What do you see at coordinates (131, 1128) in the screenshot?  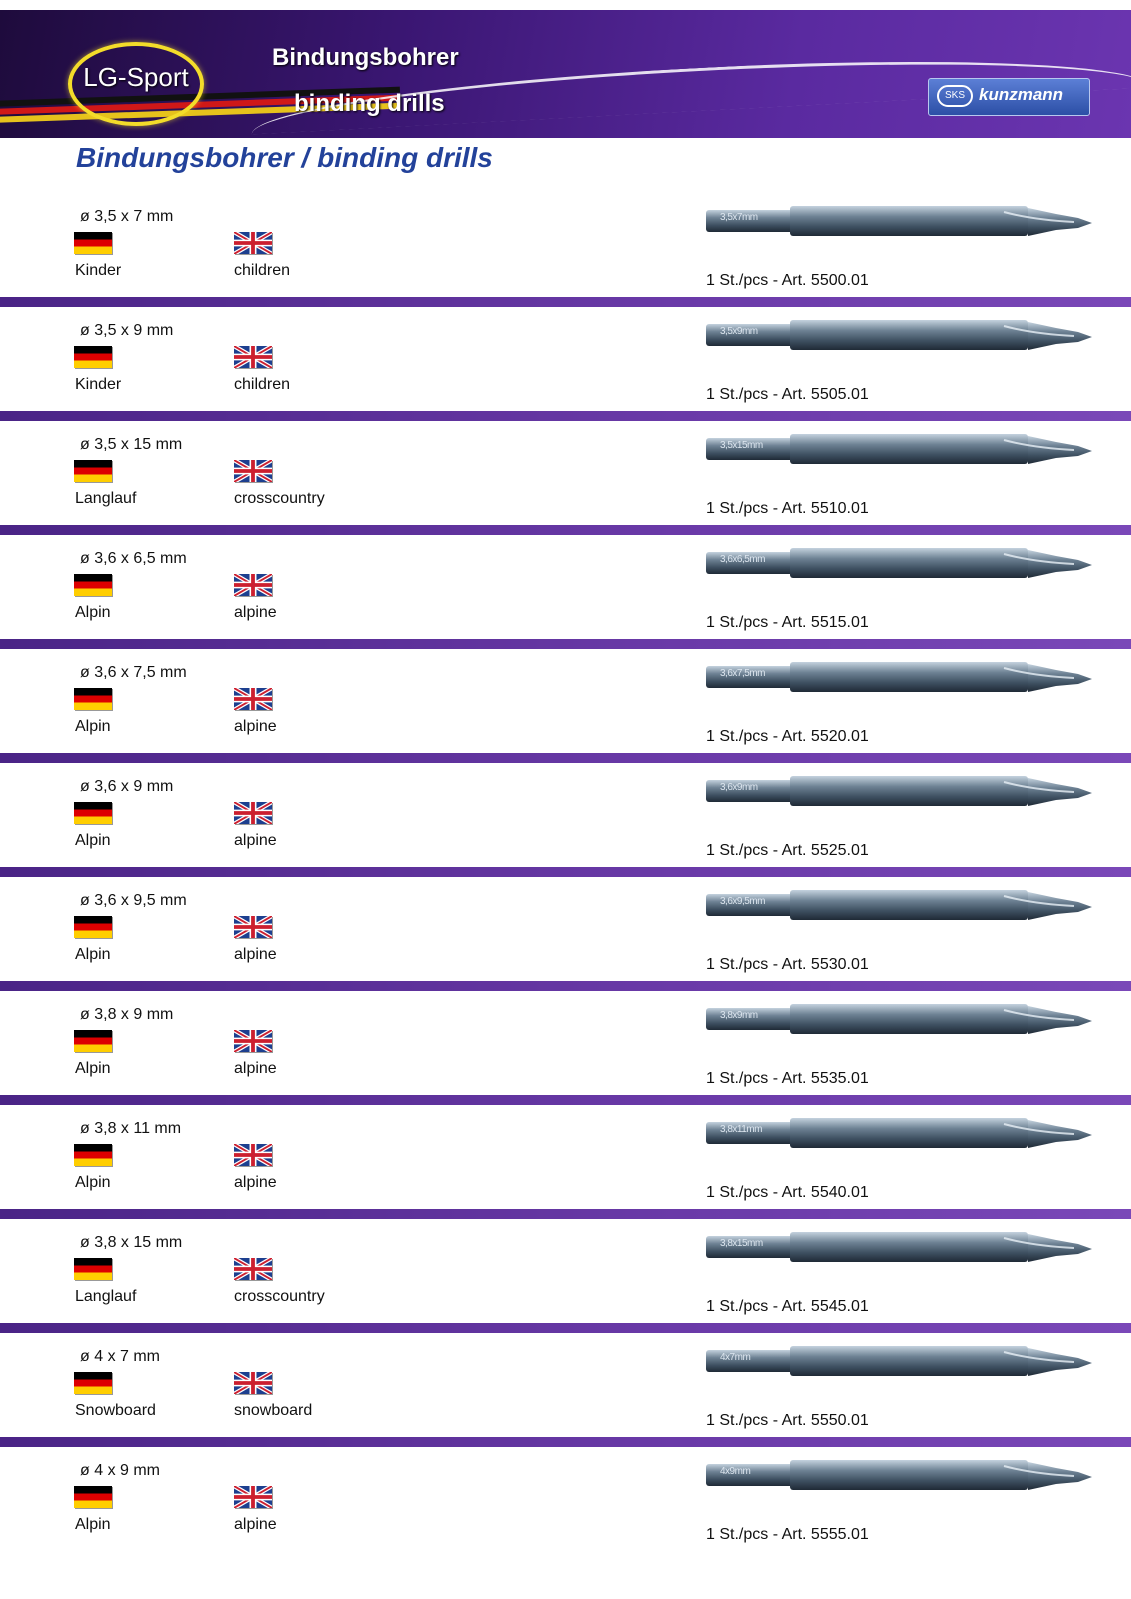 I see `drill-dimension: ø 3,8 x 11 mm` at bounding box center [131, 1128].